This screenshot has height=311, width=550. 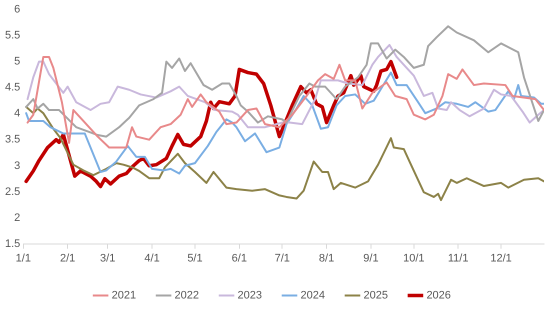 I want to click on x-tick-label: 9/1, so click(x=371, y=258).